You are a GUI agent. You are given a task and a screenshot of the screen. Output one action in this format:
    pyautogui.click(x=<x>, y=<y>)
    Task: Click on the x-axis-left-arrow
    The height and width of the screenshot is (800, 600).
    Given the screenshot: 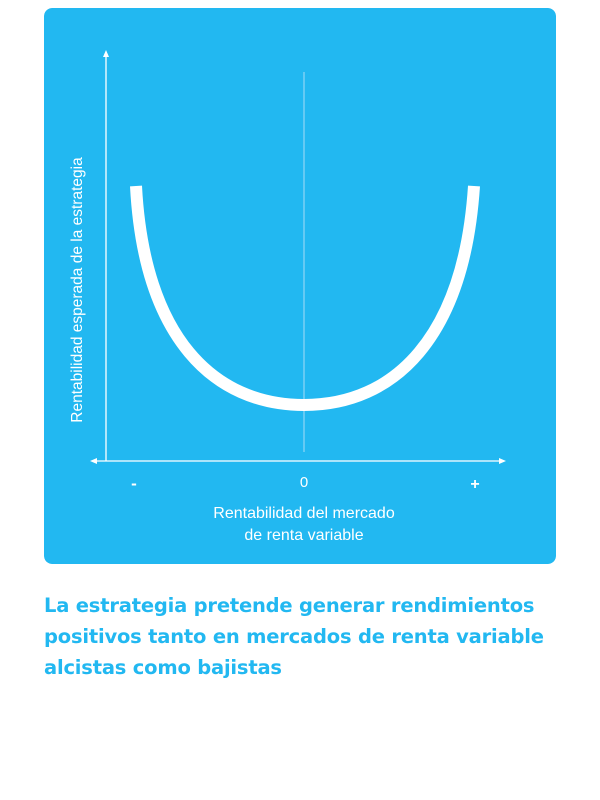 What is the action you would take?
    pyautogui.click(x=93, y=461)
    